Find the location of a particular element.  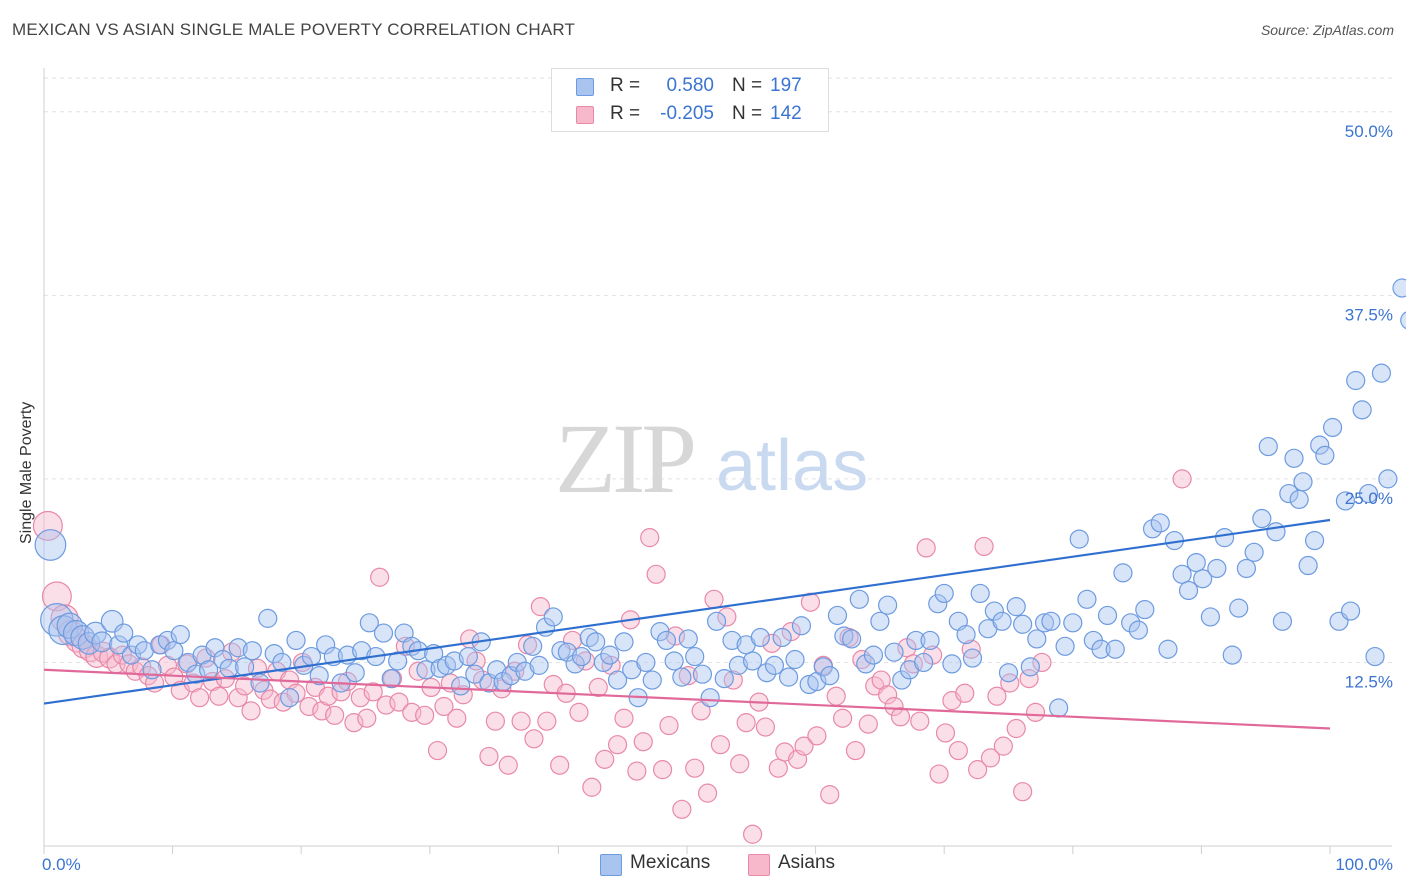

bottom-legend-label: Mexicans is located at coordinates (670, 862).